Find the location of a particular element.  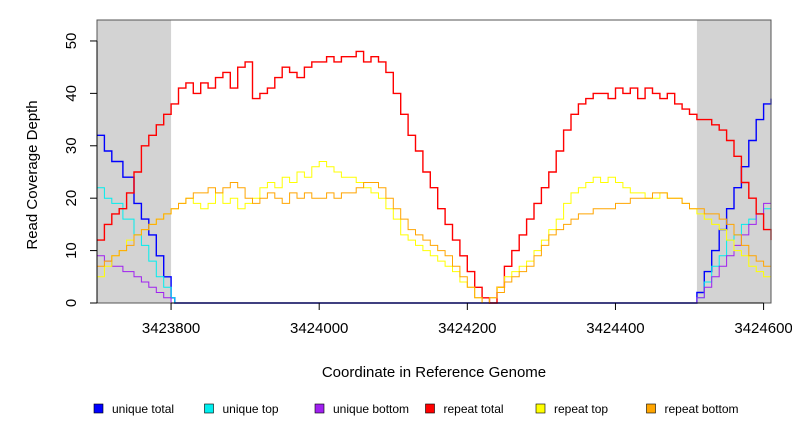

x-axis-title: Coordinate in Reference Genome is located at coordinates (434, 372).